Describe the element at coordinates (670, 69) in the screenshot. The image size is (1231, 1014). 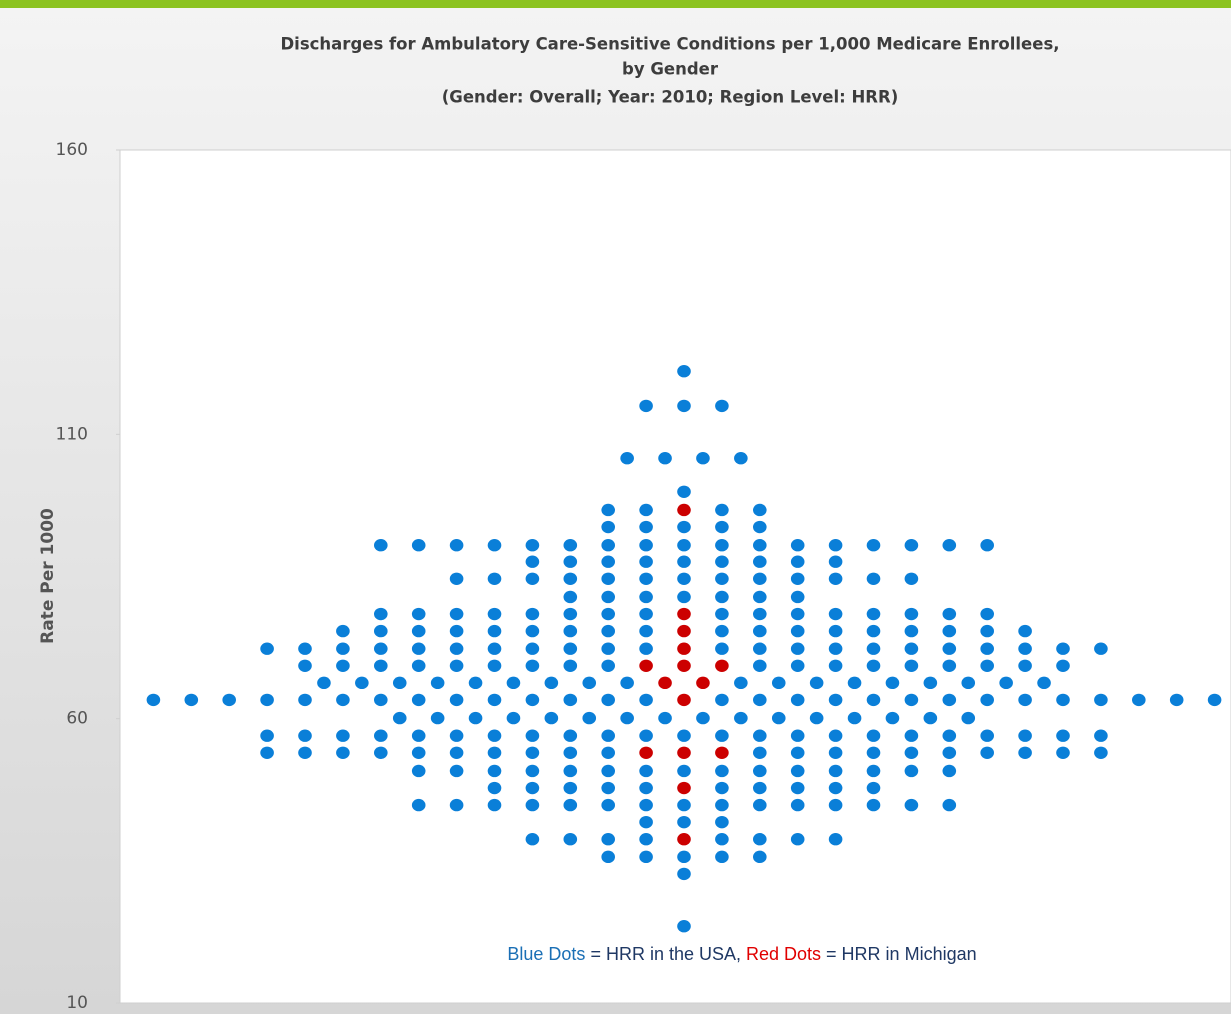
I see `chart-title: by Gender` at that location.